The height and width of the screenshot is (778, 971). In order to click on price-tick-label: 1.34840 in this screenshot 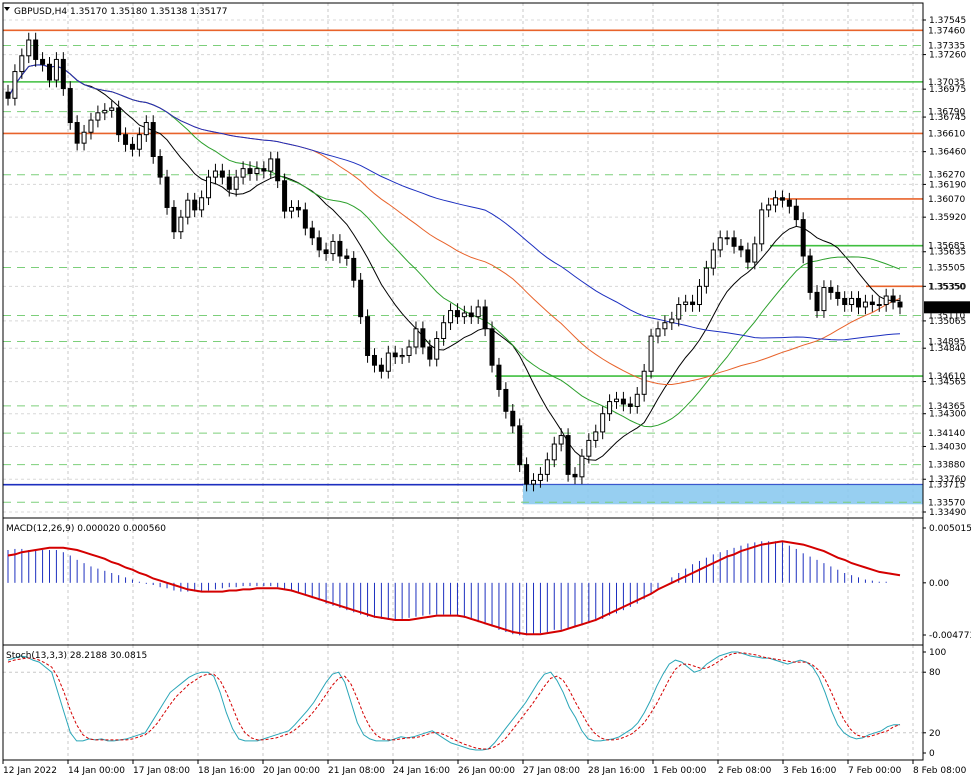, I will do `click(947, 349)`.